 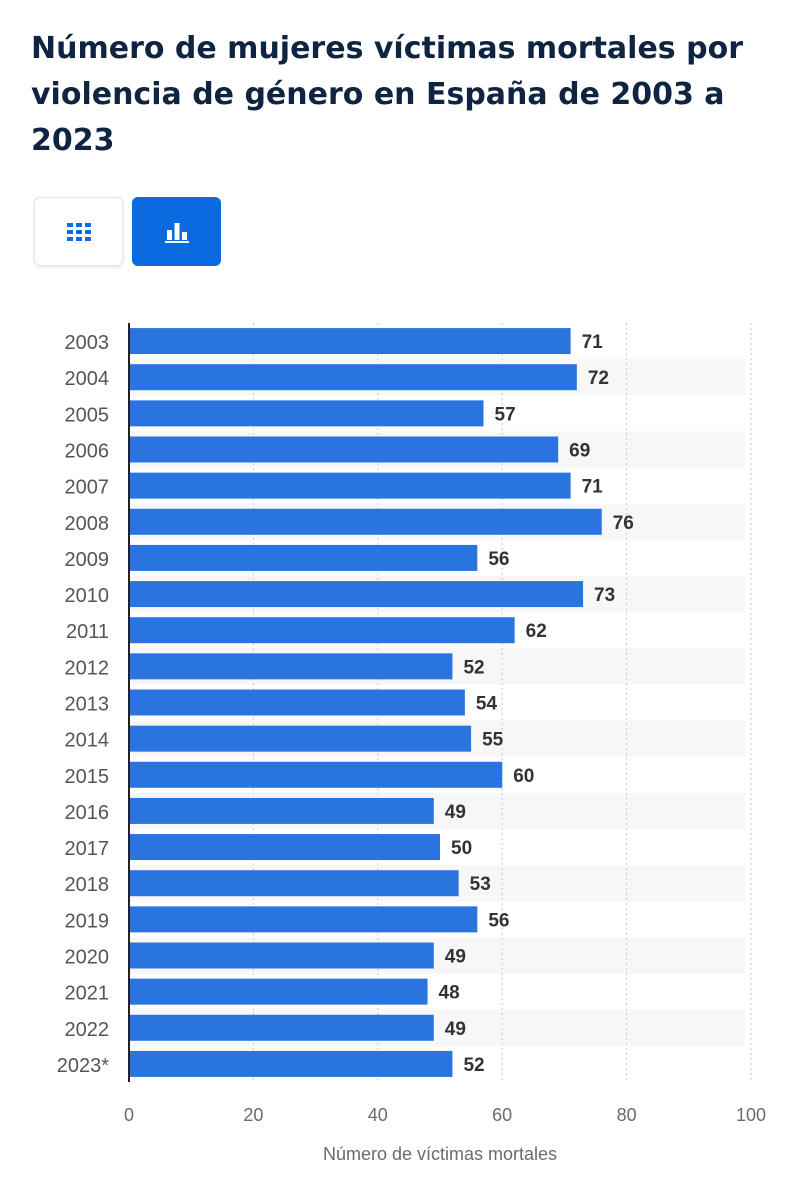 What do you see at coordinates (87, 1030) in the screenshot?
I see `category-label: 2022` at bounding box center [87, 1030].